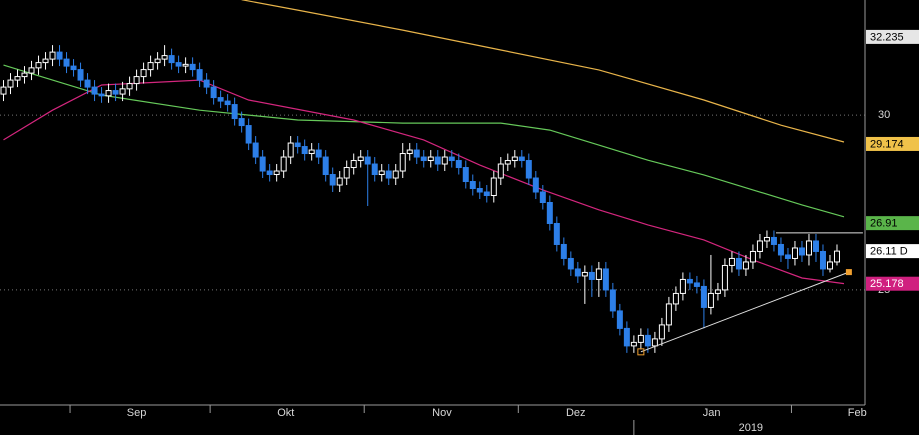  What do you see at coordinates (884, 224) in the screenshot?
I see `price-label: 26.91` at bounding box center [884, 224].